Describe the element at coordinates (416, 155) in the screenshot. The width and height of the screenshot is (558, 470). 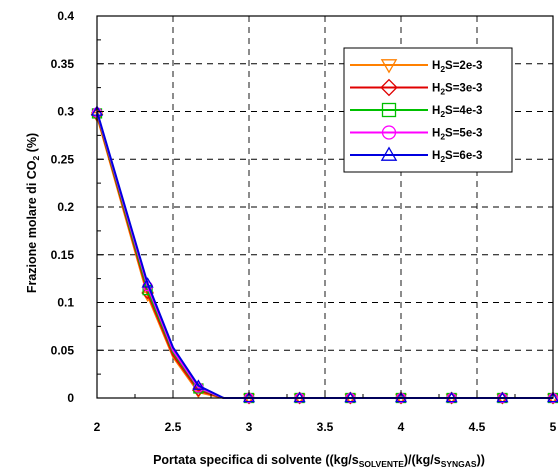
I see `legend-item: H2S=6e-3` at that location.